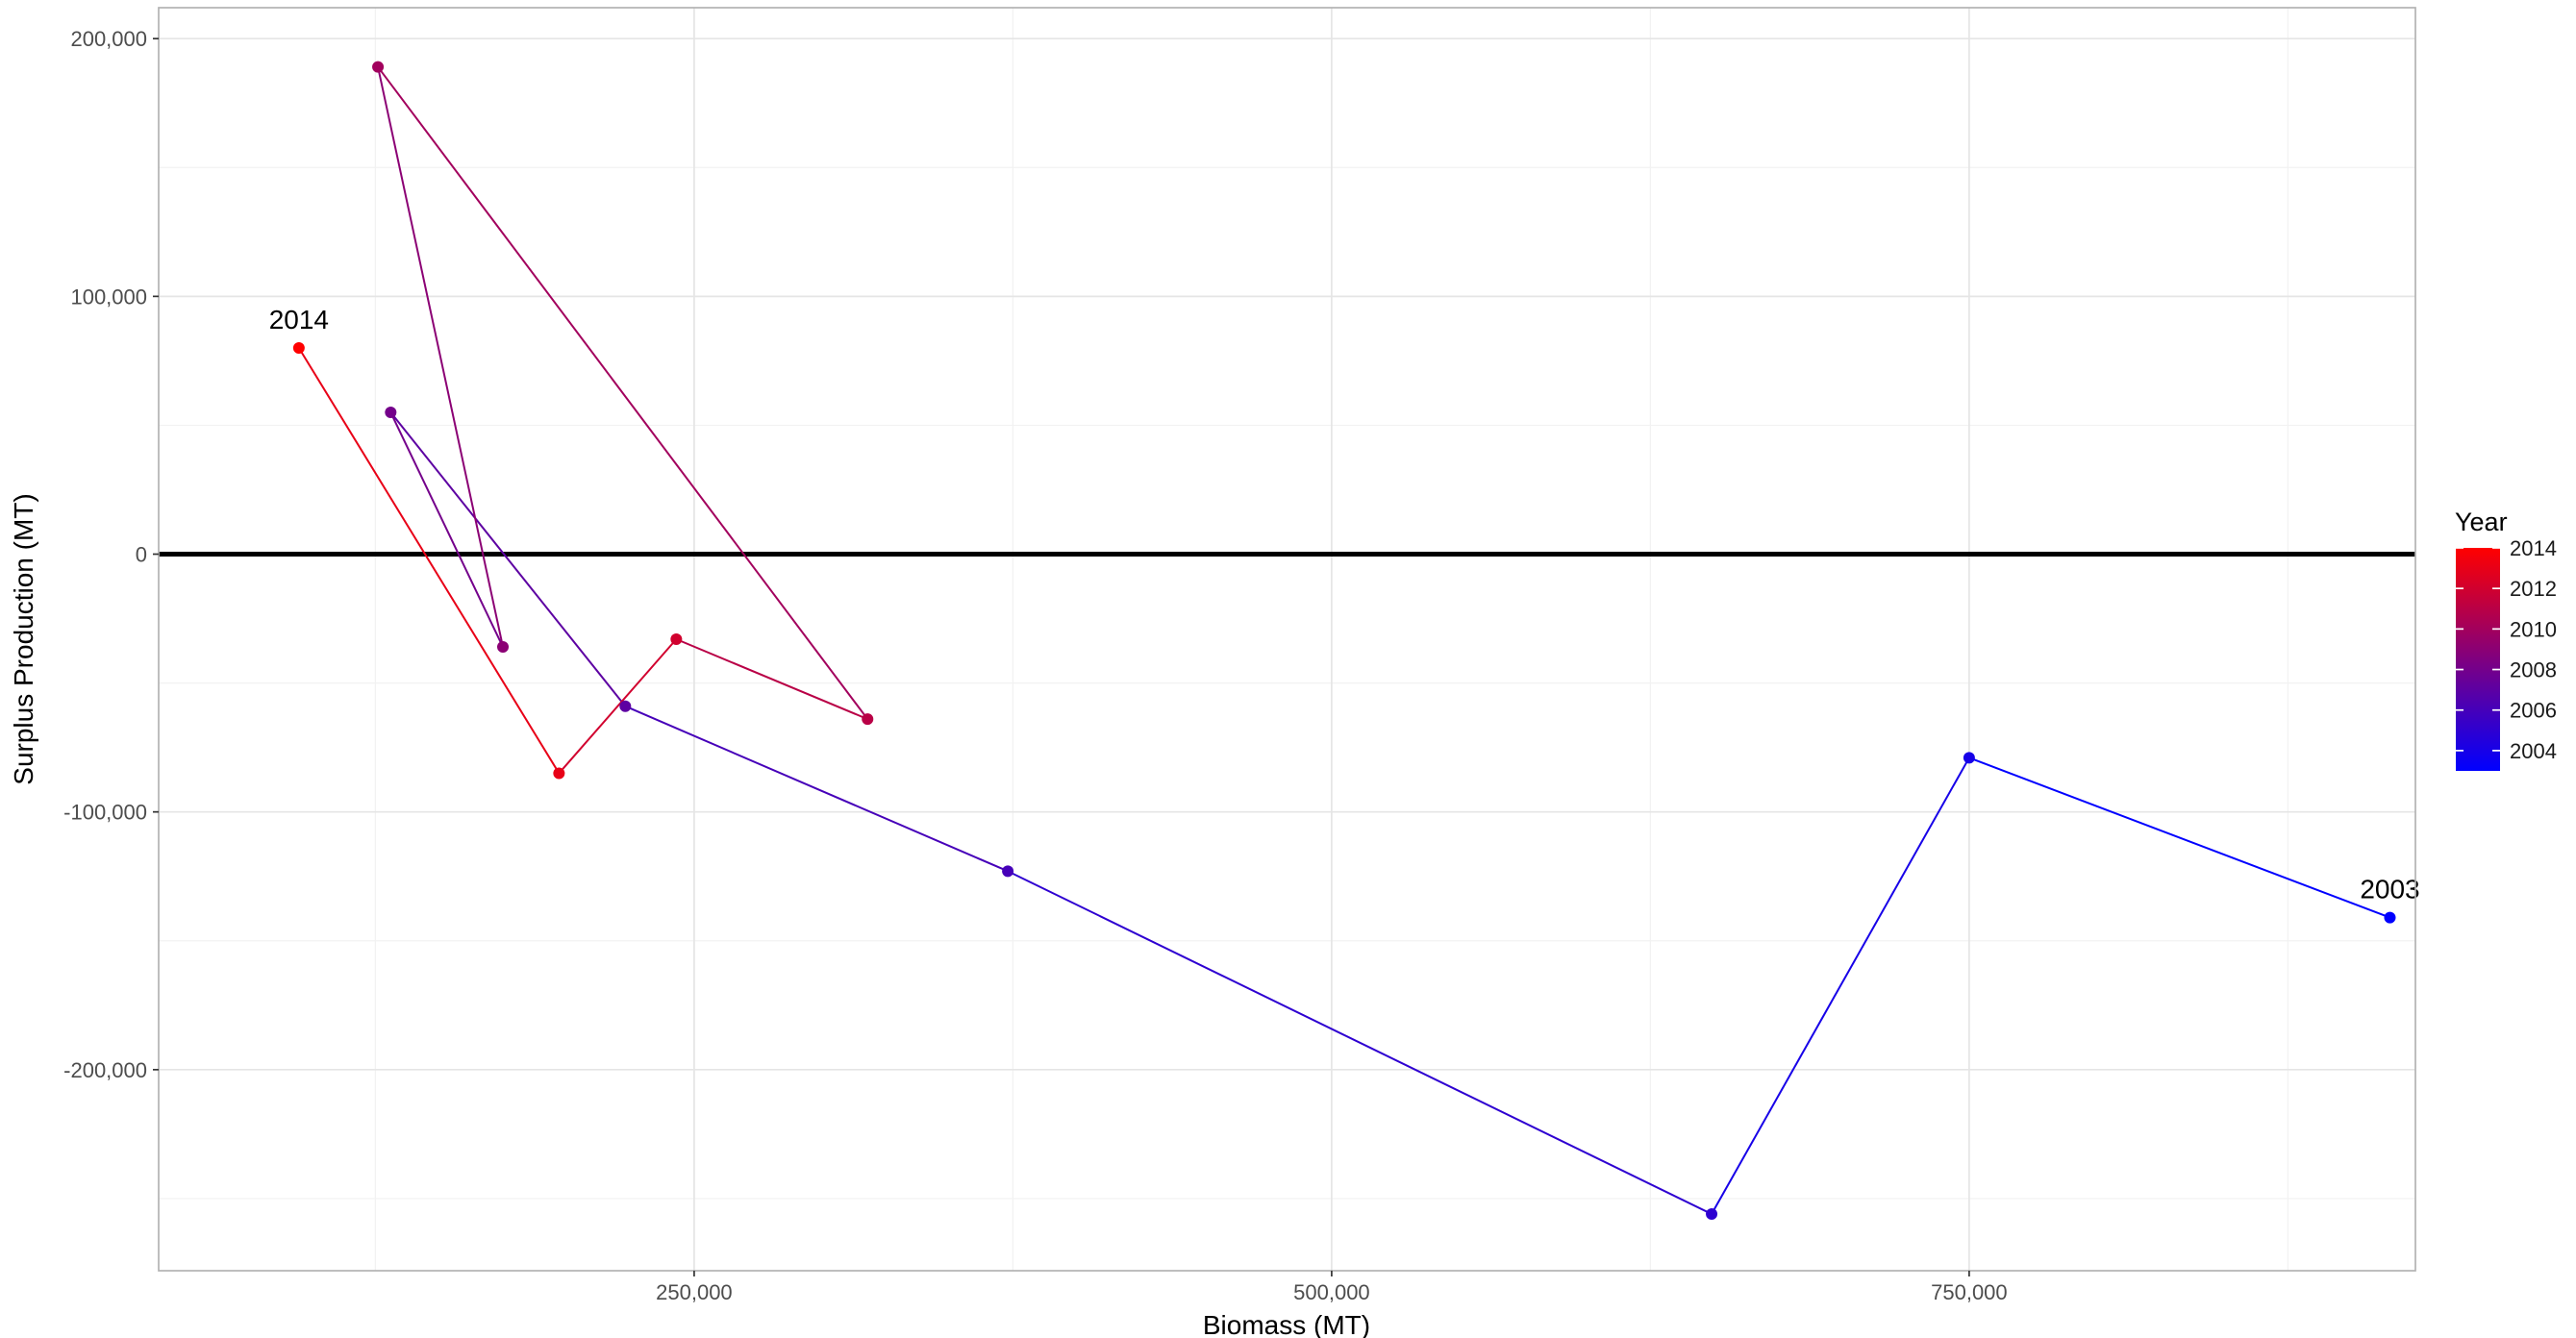  I want to click on legend-label-2006: 2006, so click(2533, 711).